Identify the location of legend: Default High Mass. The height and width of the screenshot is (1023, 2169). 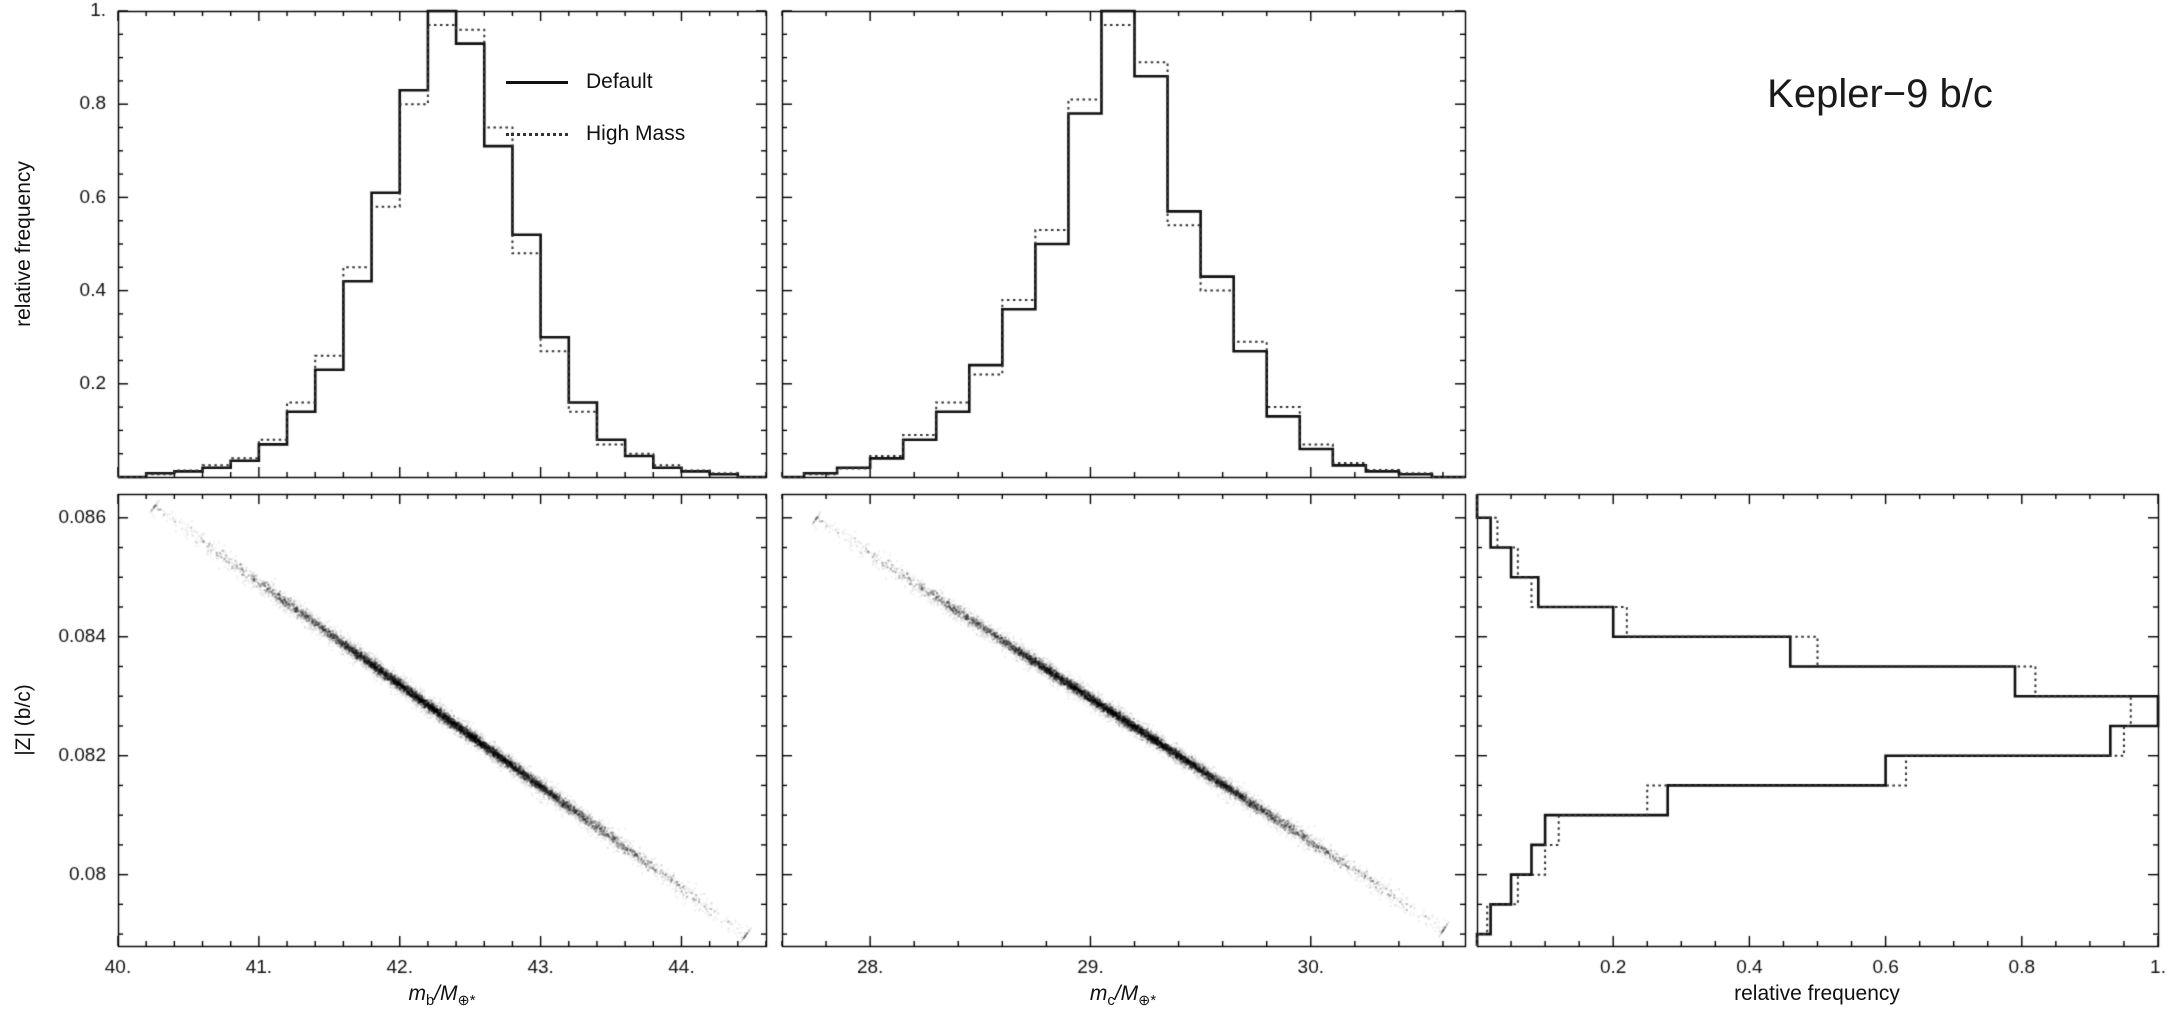
(595, 108).